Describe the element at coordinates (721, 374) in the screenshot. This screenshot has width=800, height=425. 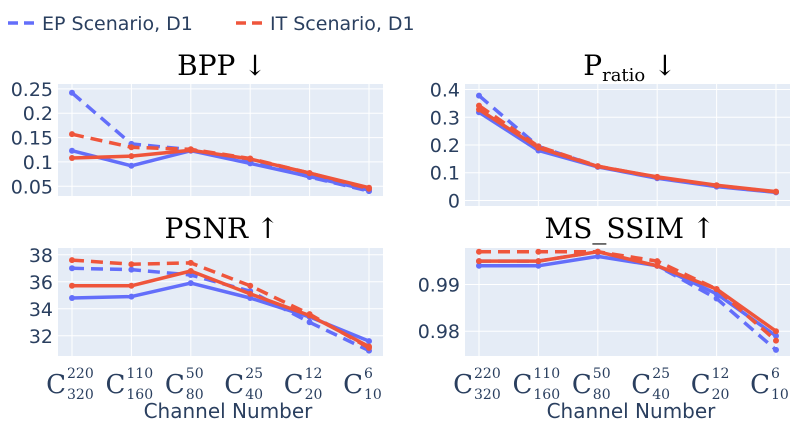
I see `msssim-x-tick-sup: 12` at that location.